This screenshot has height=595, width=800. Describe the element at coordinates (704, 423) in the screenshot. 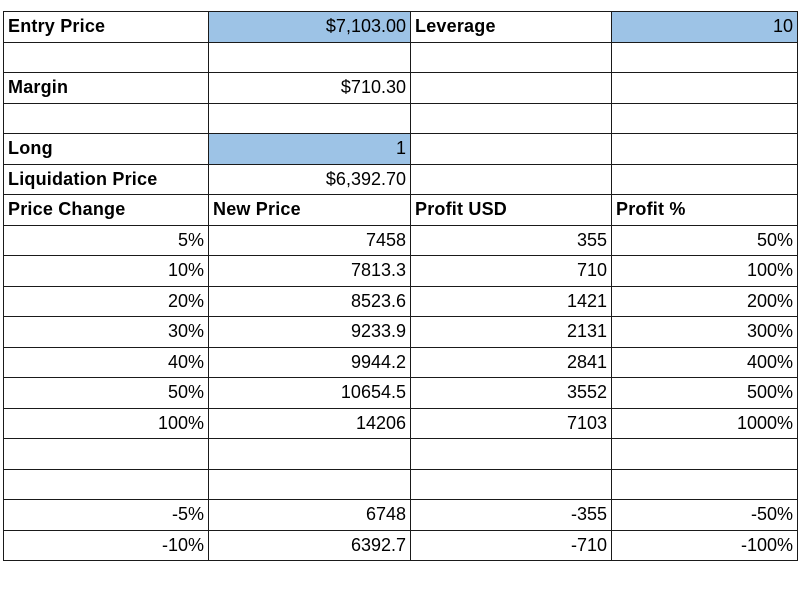

I see `profit-percent-cell: 1000%` at that location.